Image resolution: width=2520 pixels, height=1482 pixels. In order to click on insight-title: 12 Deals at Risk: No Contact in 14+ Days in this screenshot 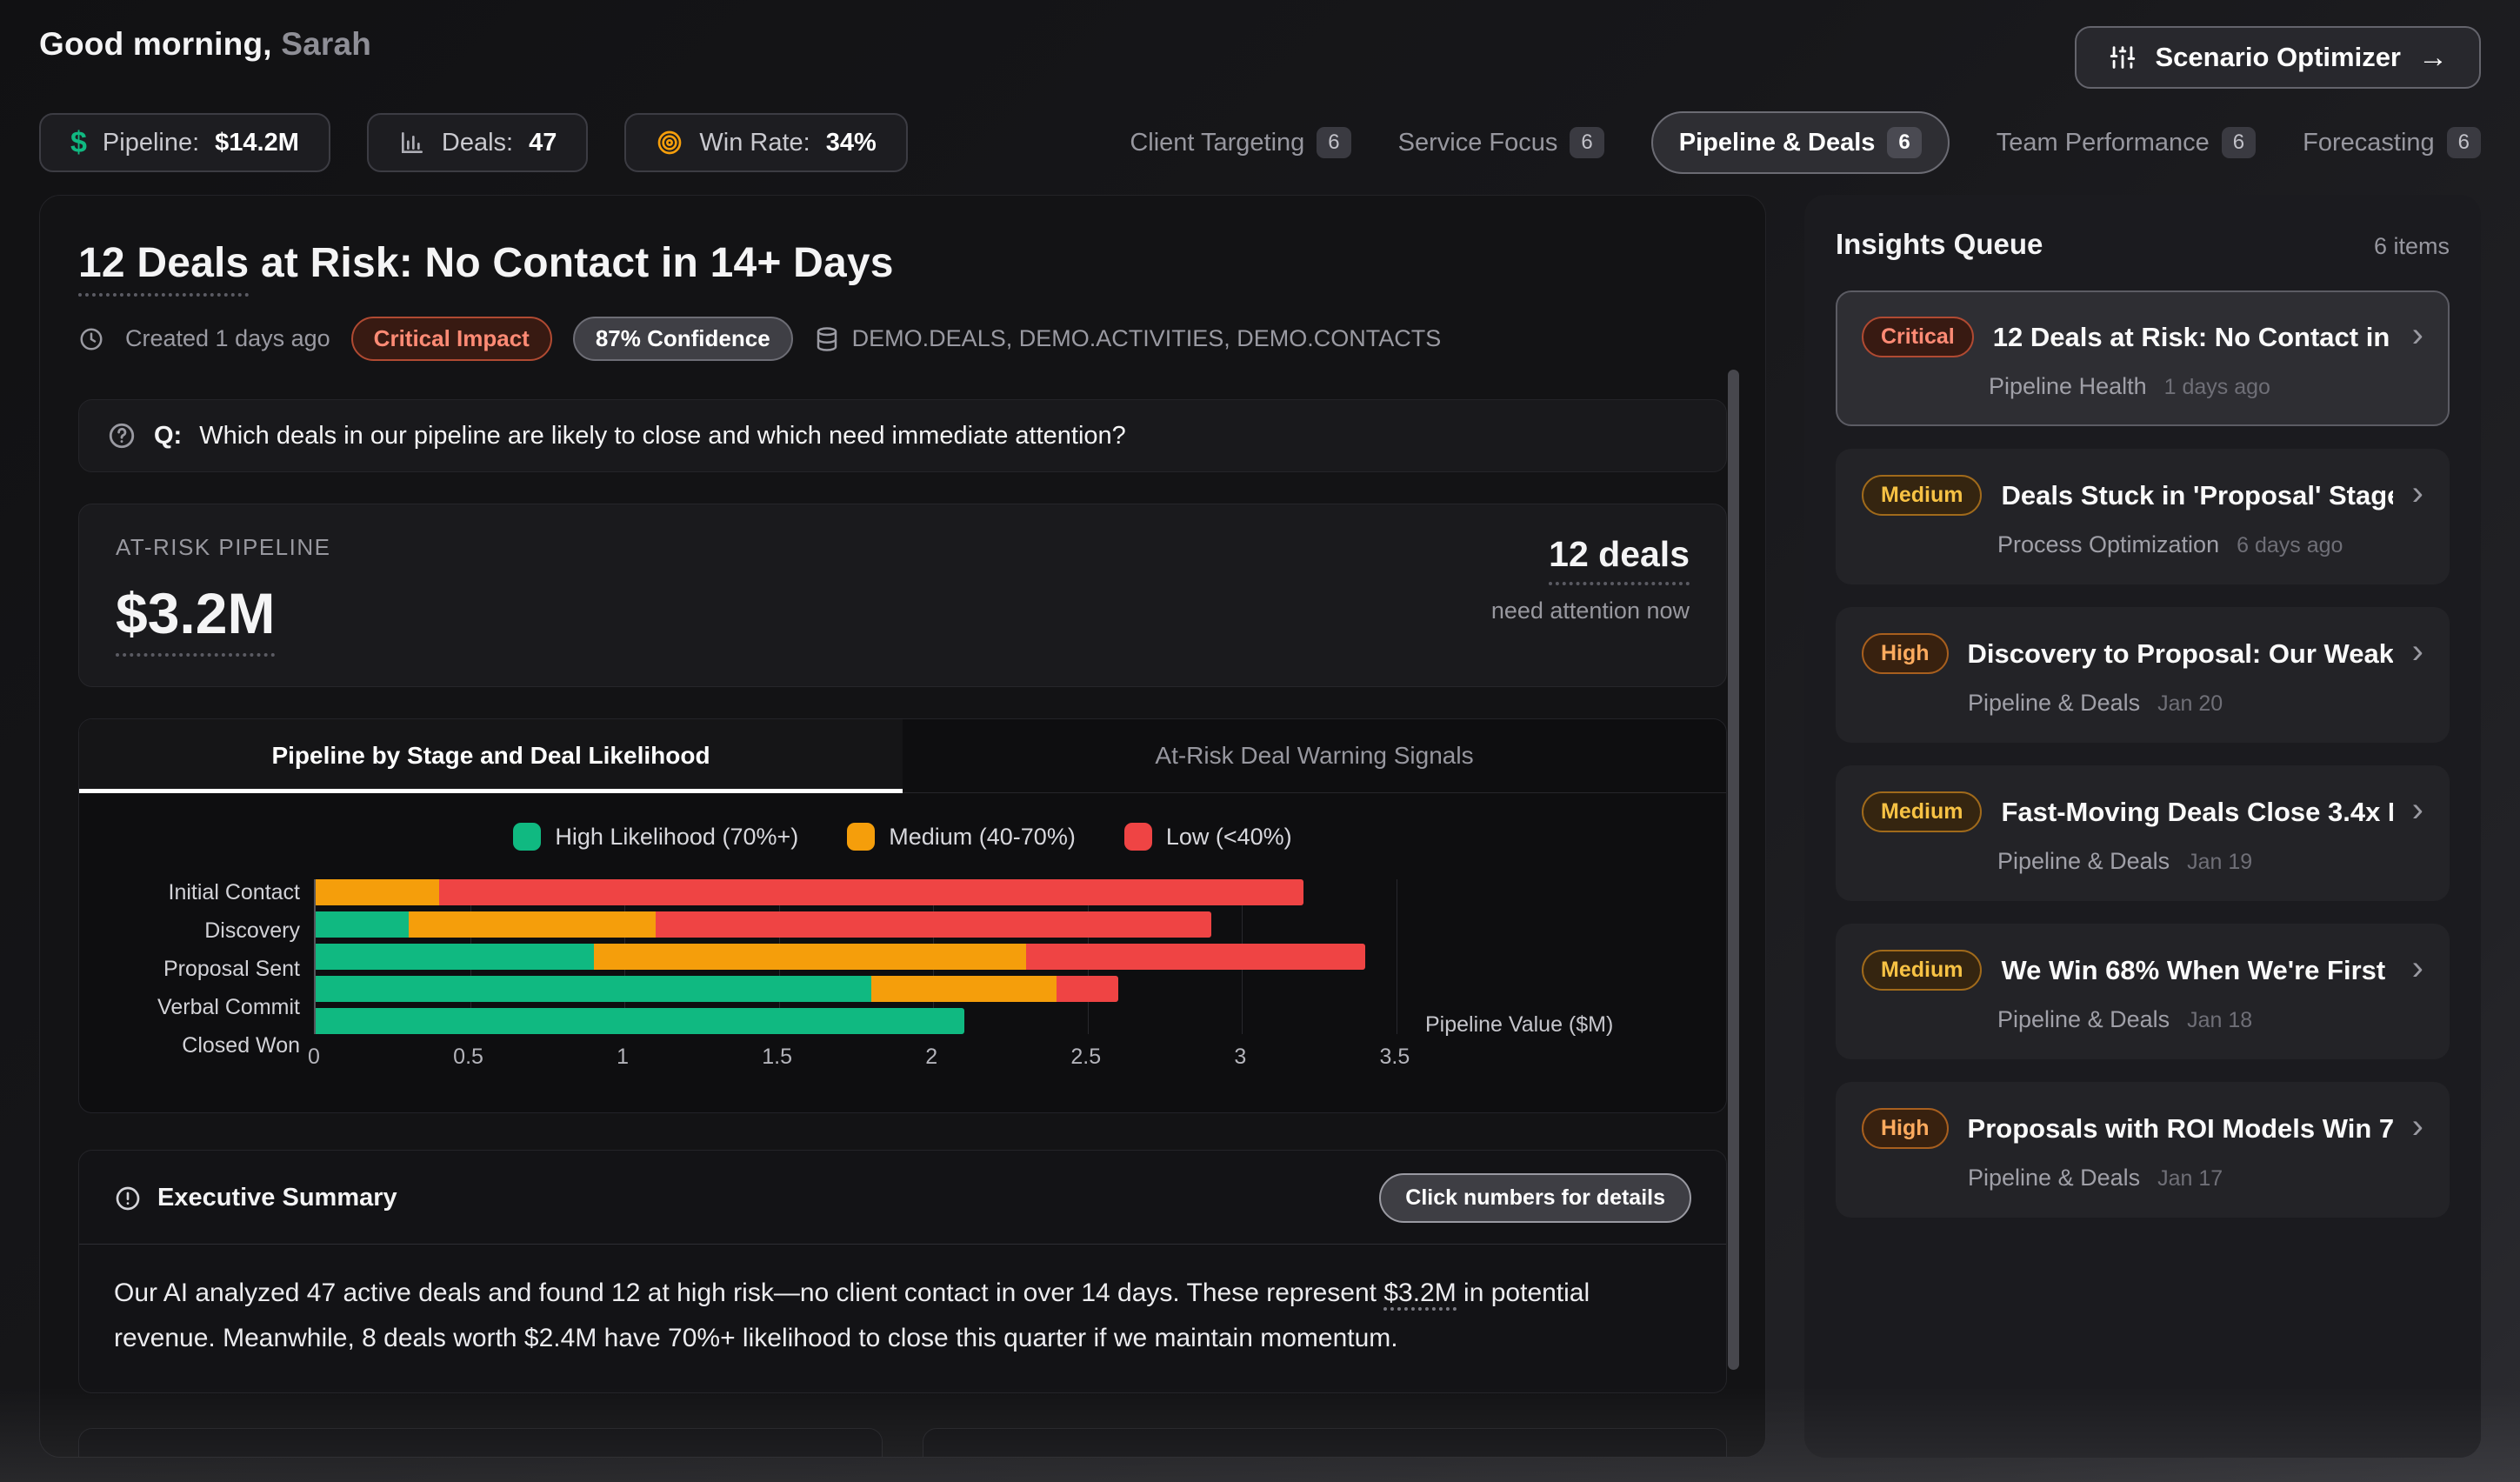, I will do `click(902, 268)`.